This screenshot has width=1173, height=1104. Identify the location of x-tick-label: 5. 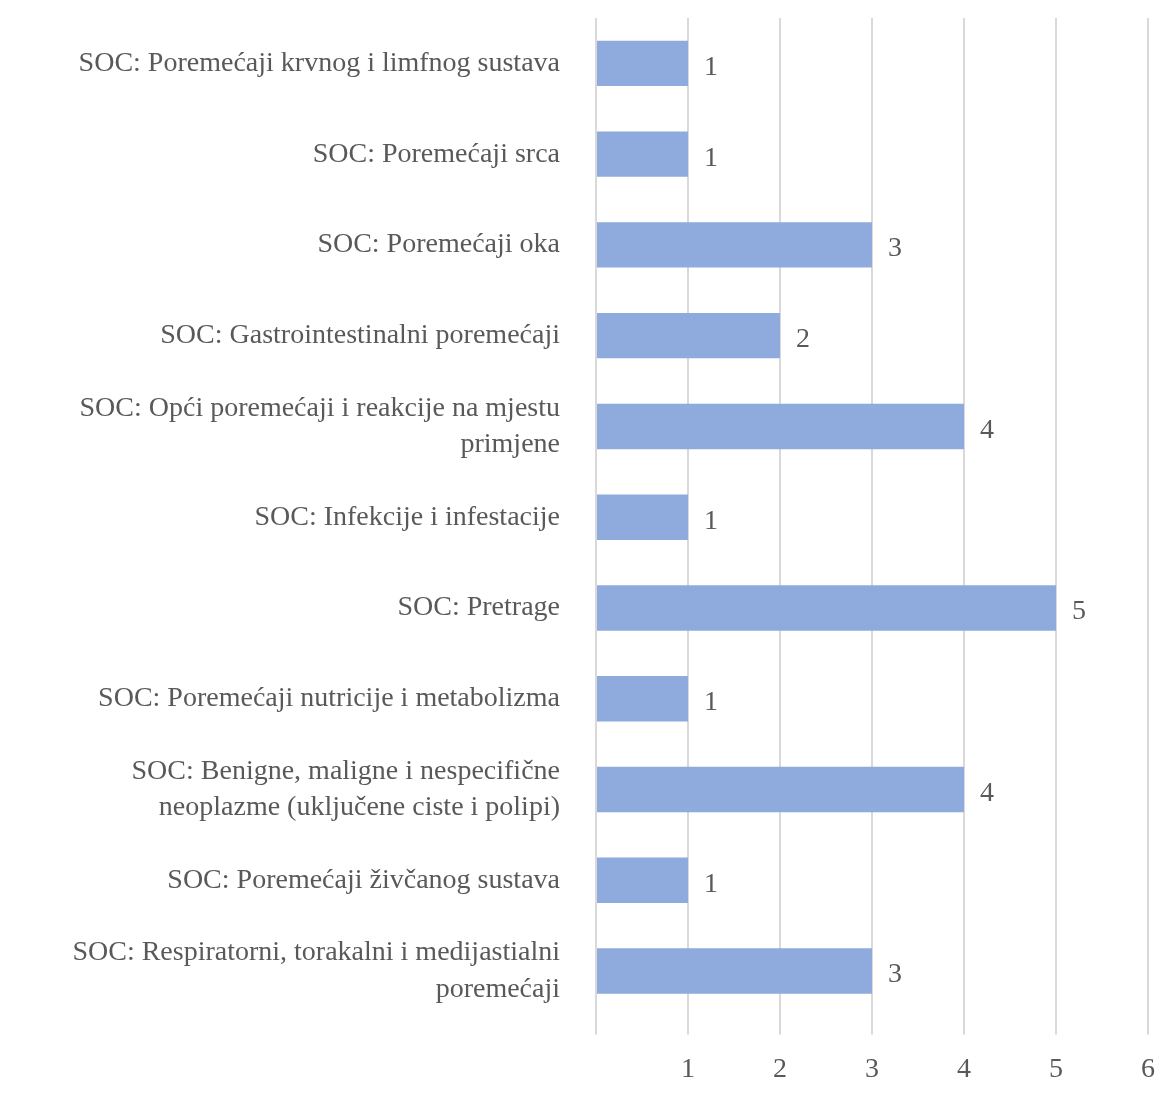
(1056, 1067).